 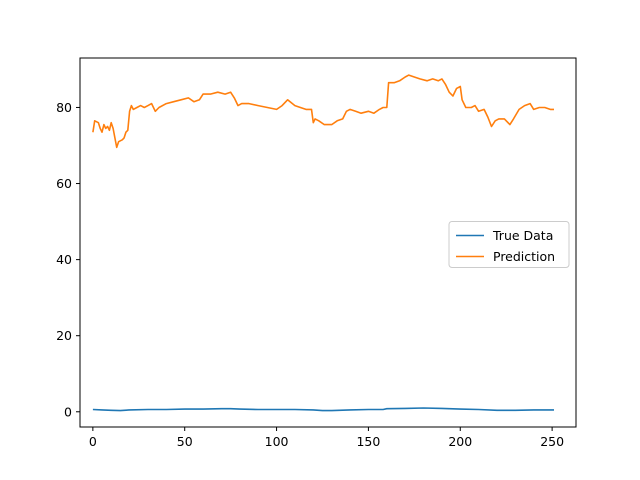 I want to click on y-axis: 0 20 40 60 80, so click(x=68, y=259).